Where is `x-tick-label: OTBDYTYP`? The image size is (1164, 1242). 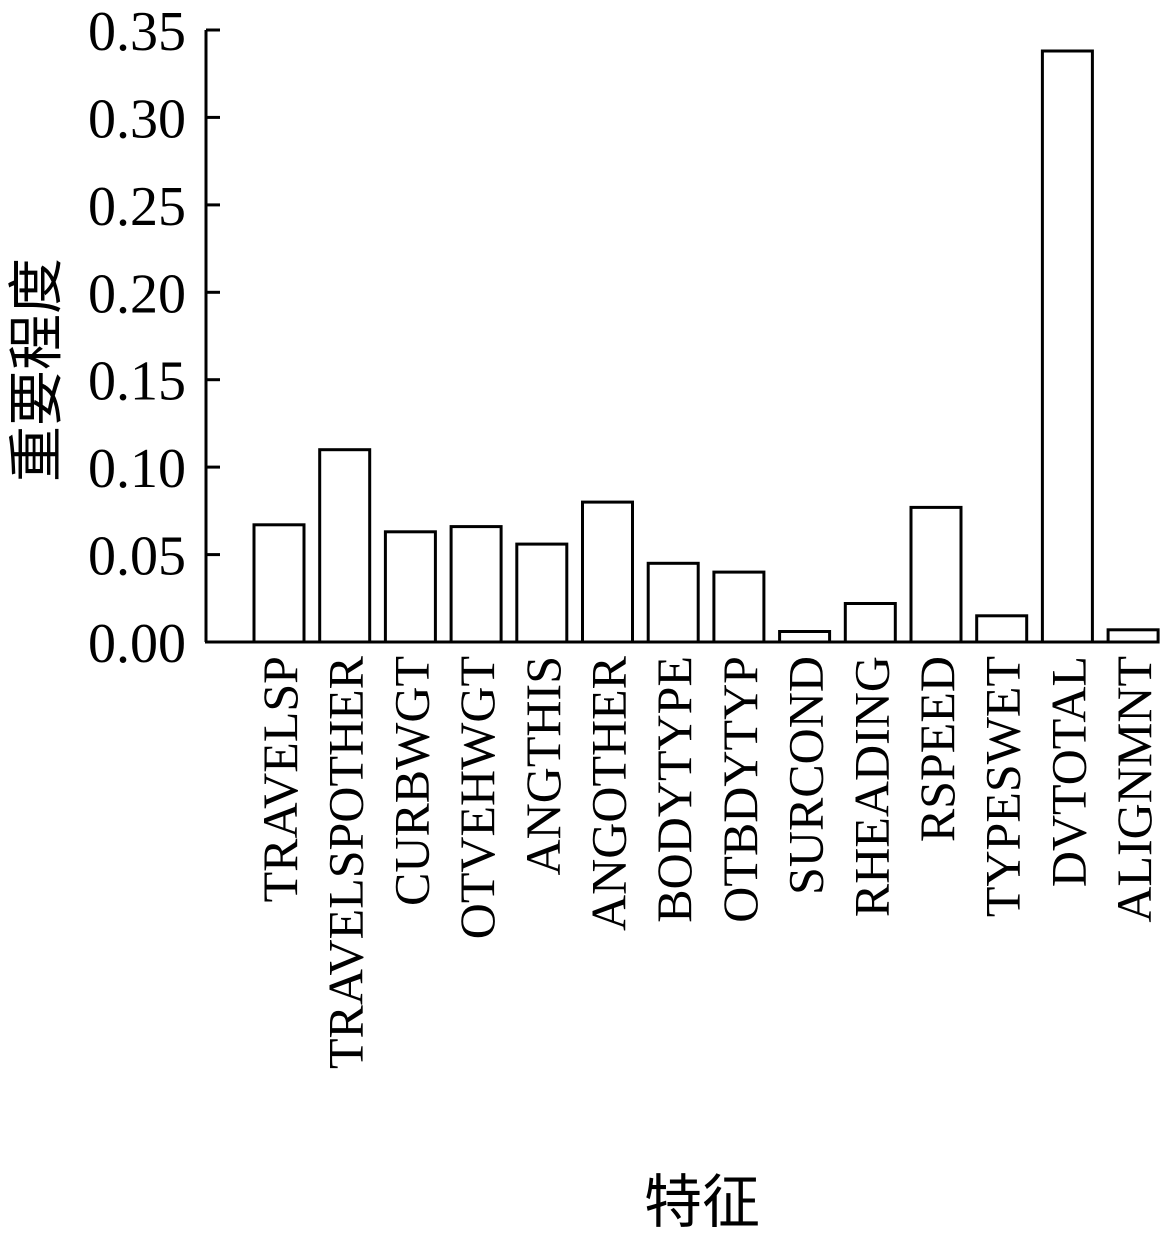 x-tick-label: OTBDYTYP is located at coordinates (740, 789).